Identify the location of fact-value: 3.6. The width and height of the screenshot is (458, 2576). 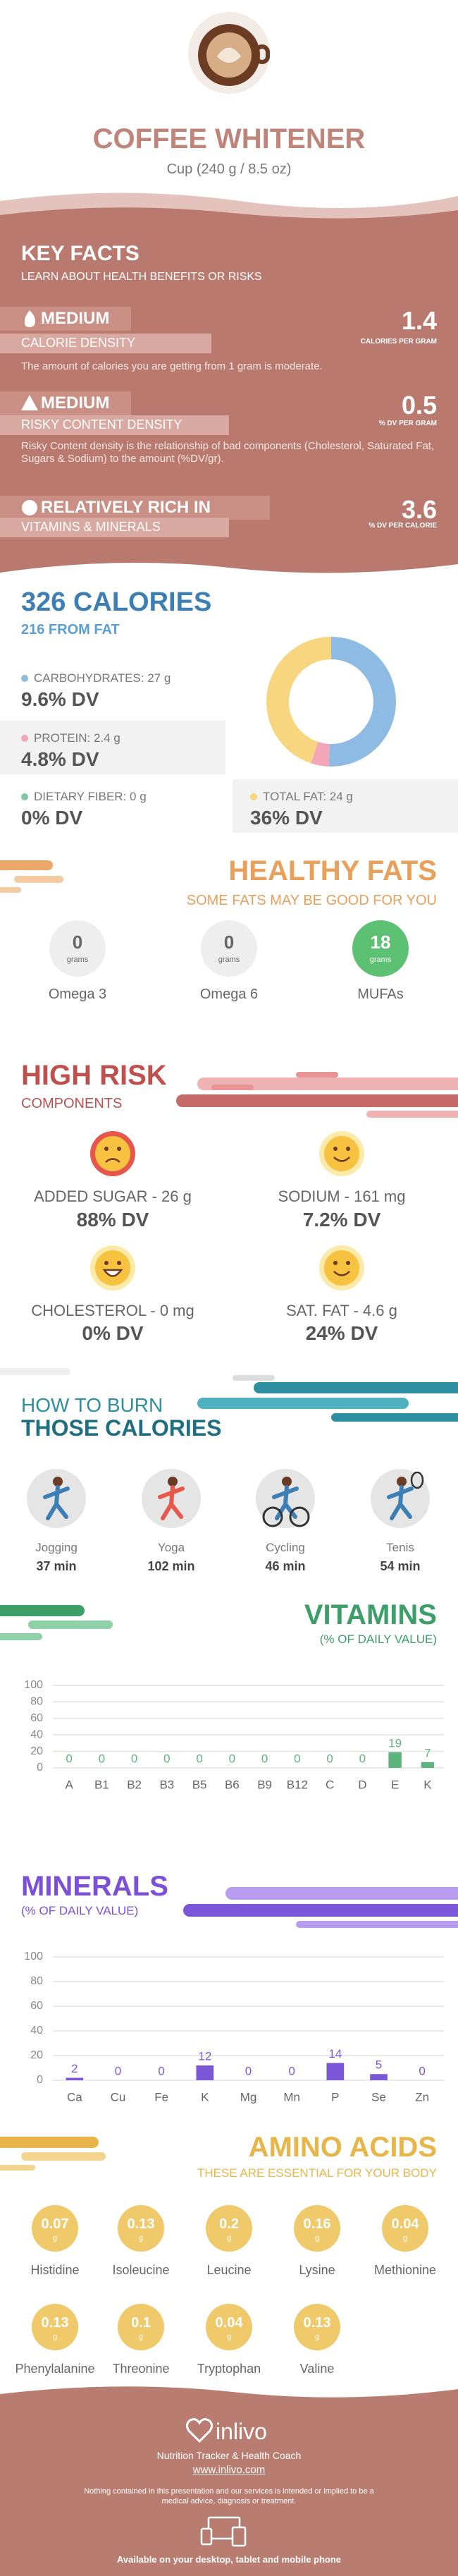
(419, 510).